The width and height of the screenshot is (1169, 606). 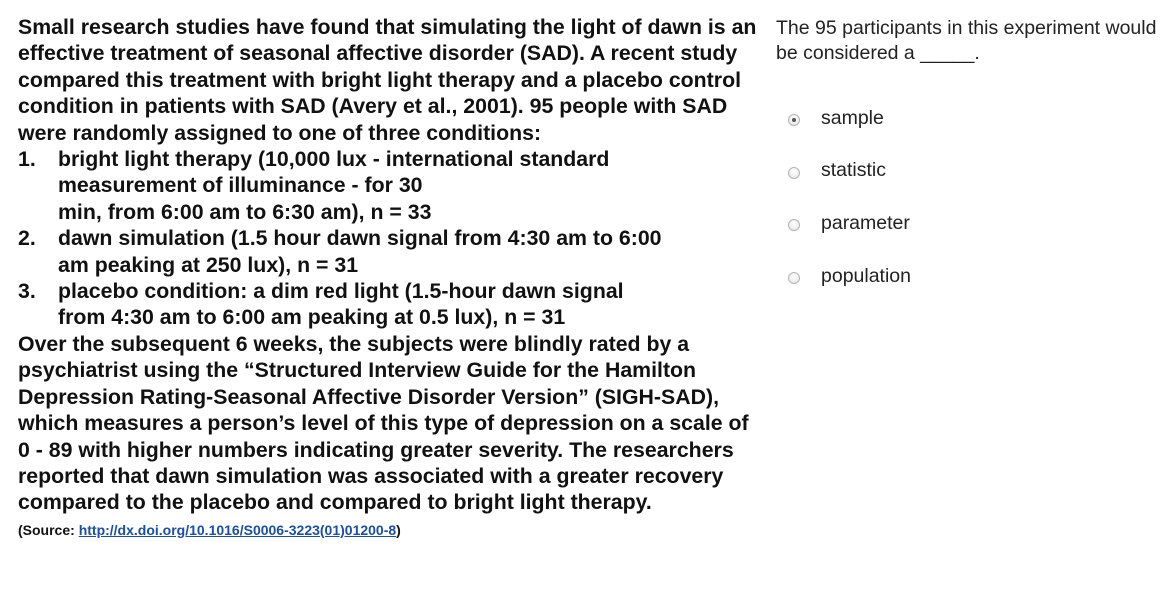 What do you see at coordinates (46, 529) in the screenshot?
I see `source-prefix: (Source:` at bounding box center [46, 529].